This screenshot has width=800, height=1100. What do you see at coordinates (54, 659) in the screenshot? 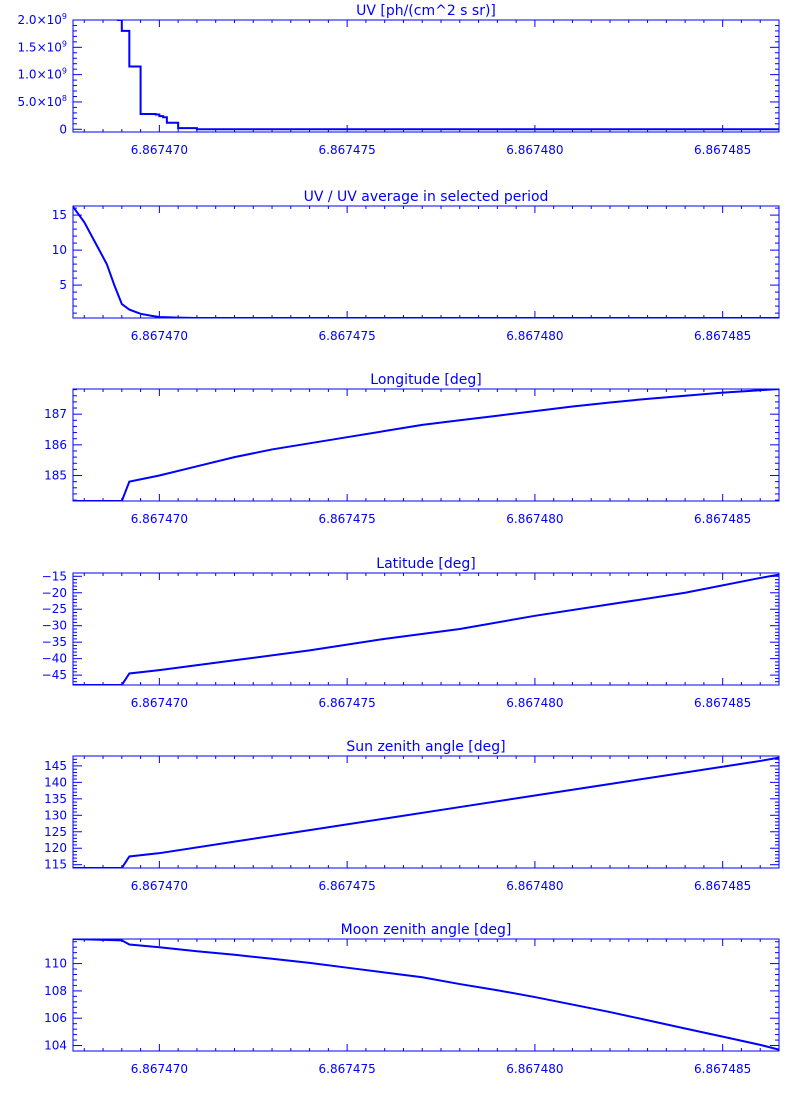
I see `y-tick-label: −40` at bounding box center [54, 659].